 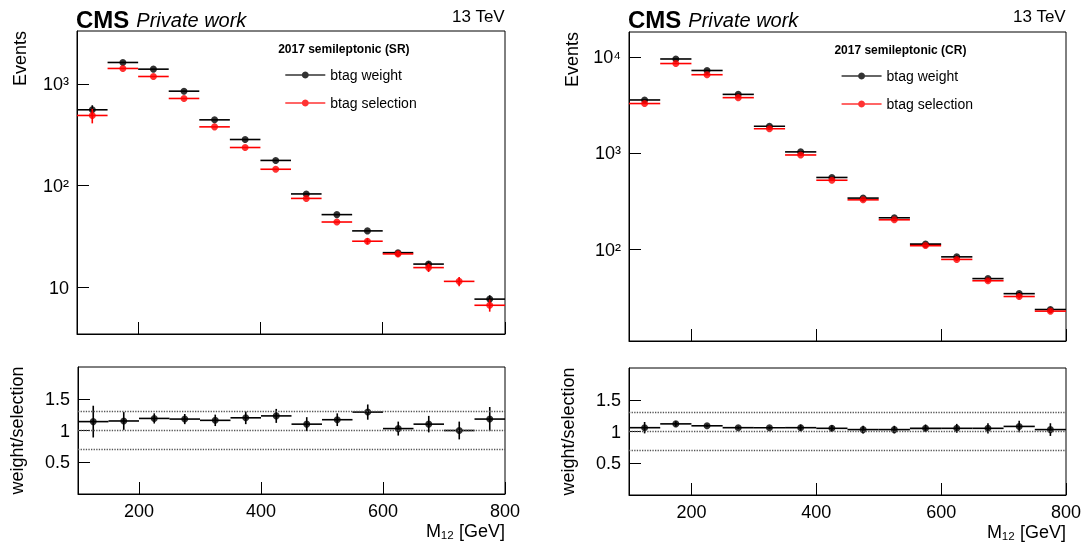 What do you see at coordinates (58, 287) in the screenshot?
I see `y-tick-label: 10` at bounding box center [58, 287].